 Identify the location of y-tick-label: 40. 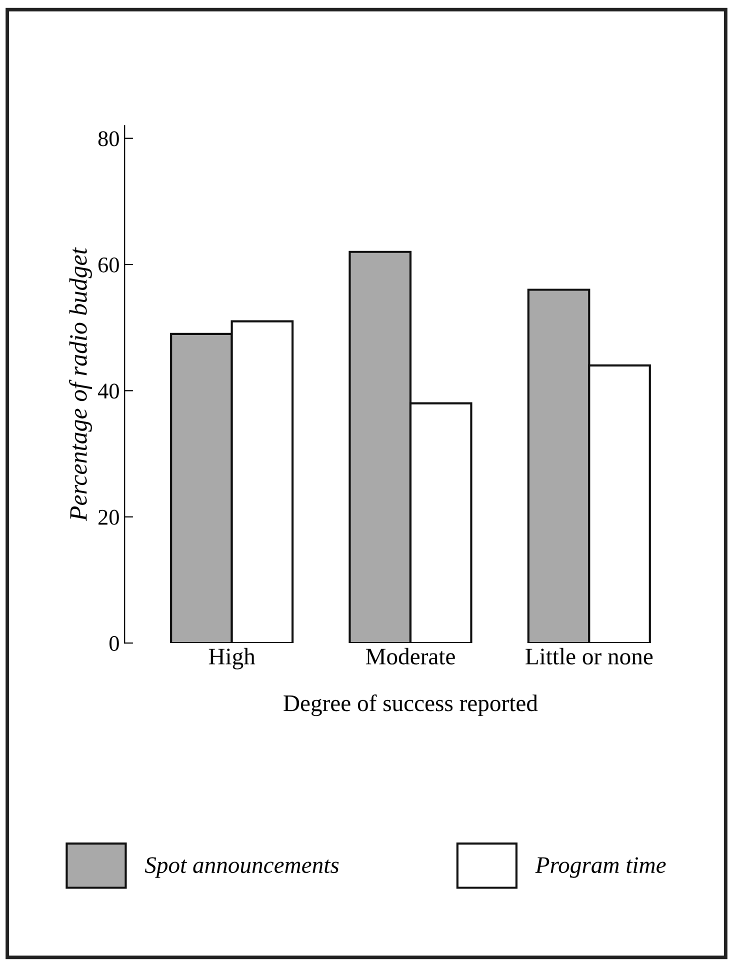
(108, 391).